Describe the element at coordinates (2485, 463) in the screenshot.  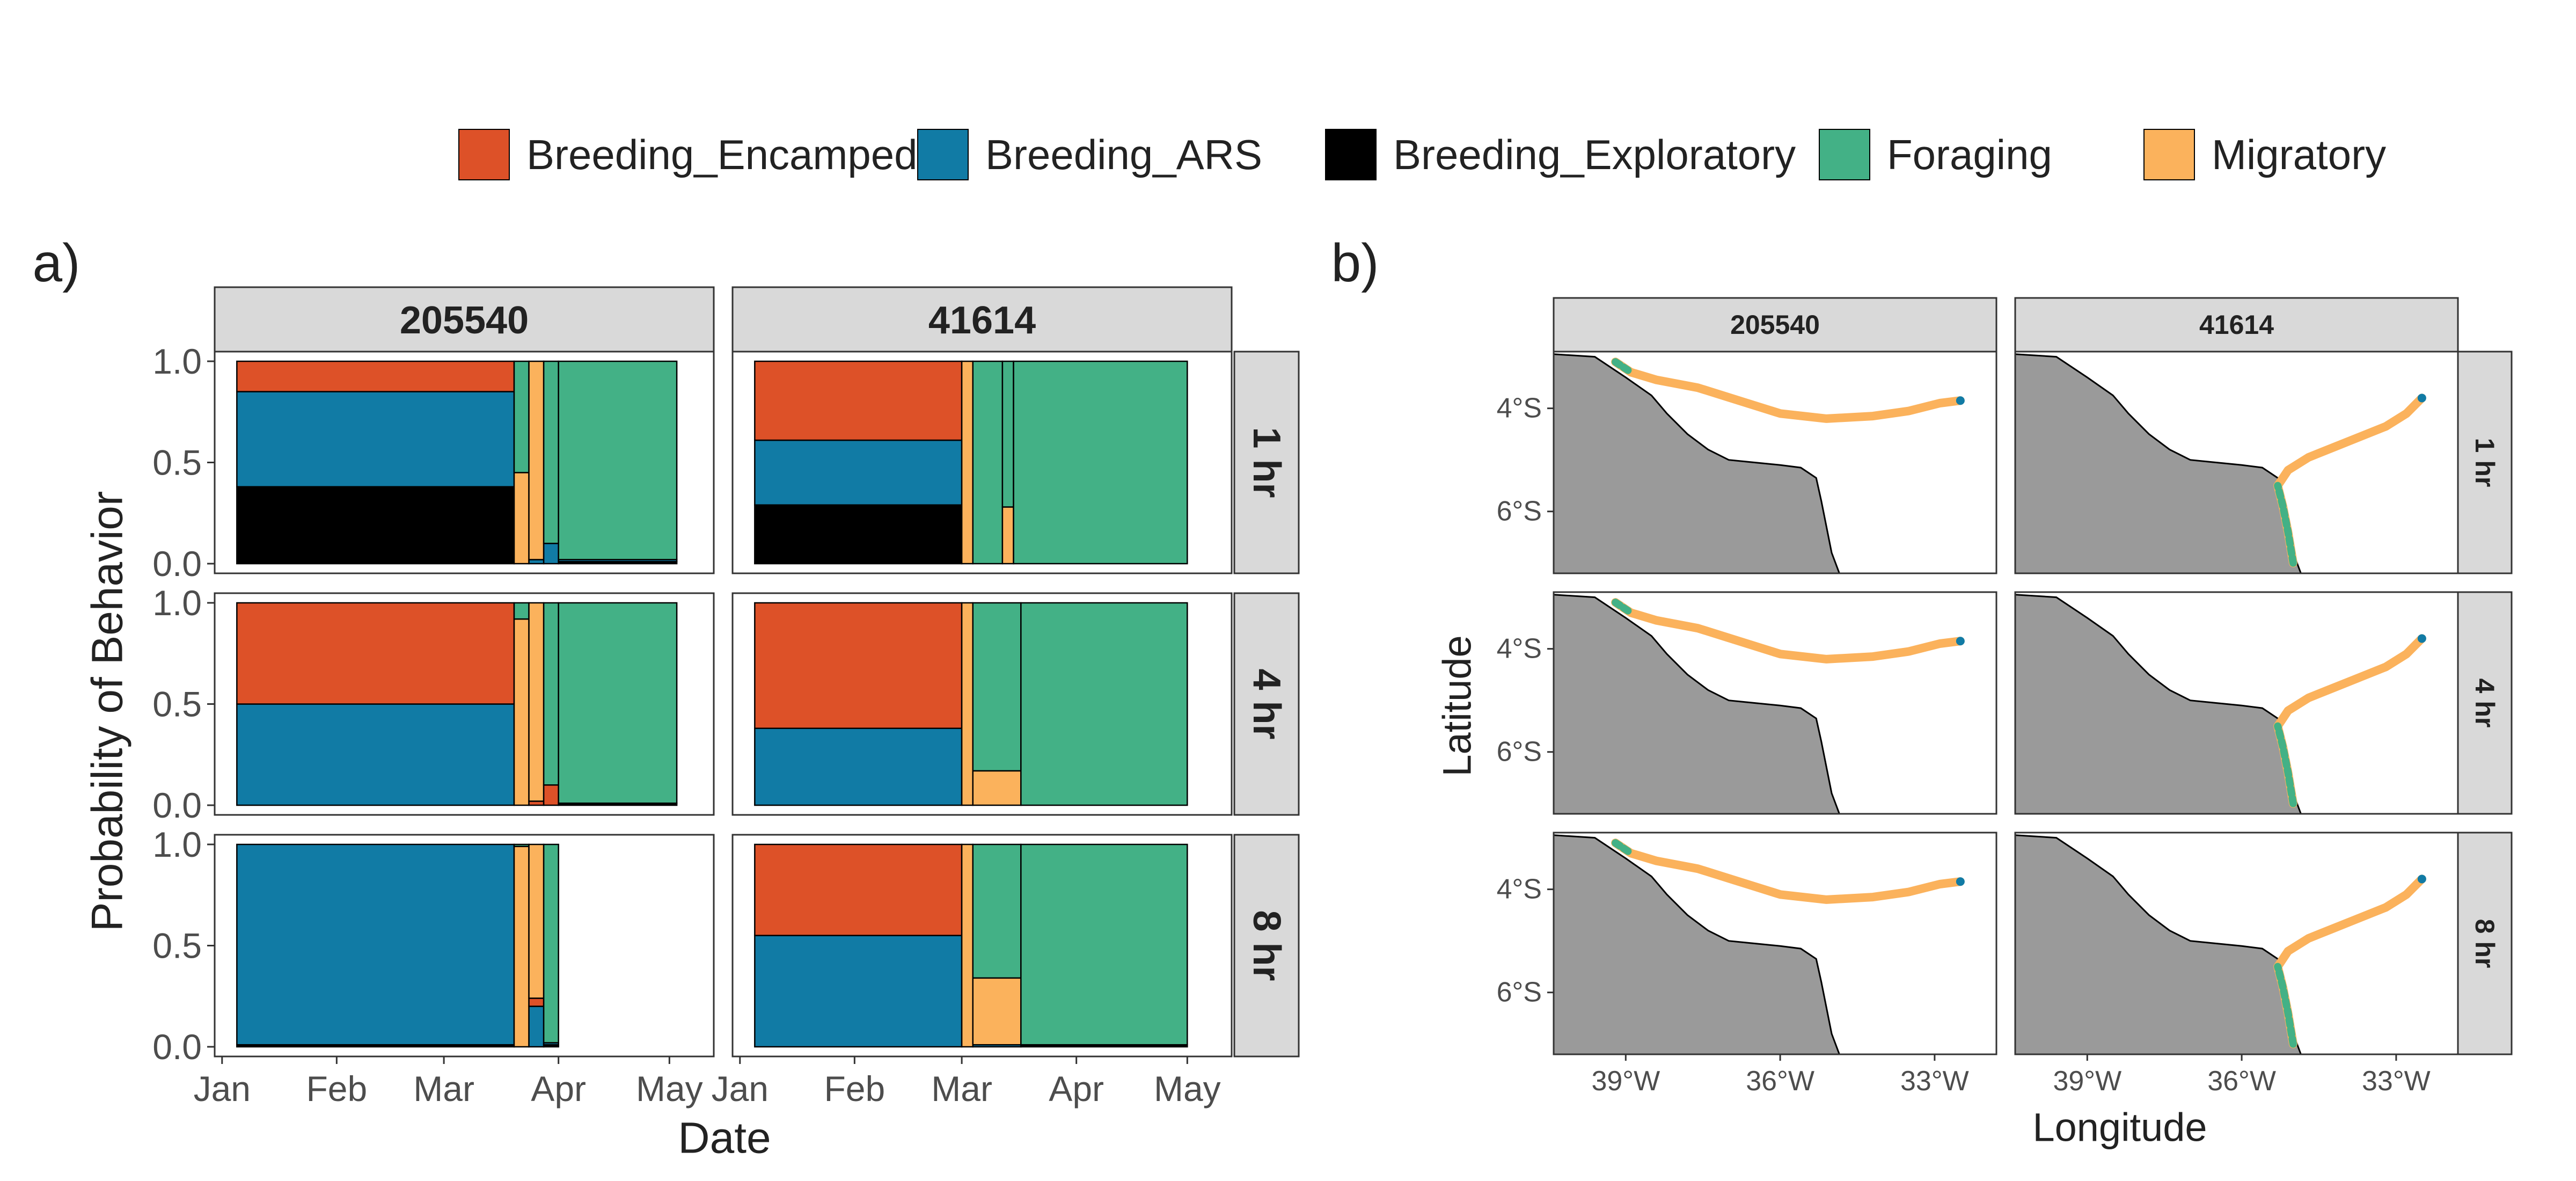
I see `map-strip-row-1hr` at that location.